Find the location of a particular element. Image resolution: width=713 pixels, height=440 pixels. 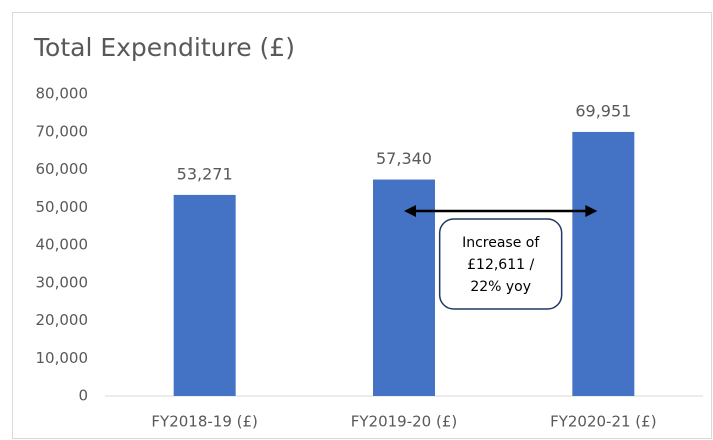

data-label: 69,951 is located at coordinates (603, 110).